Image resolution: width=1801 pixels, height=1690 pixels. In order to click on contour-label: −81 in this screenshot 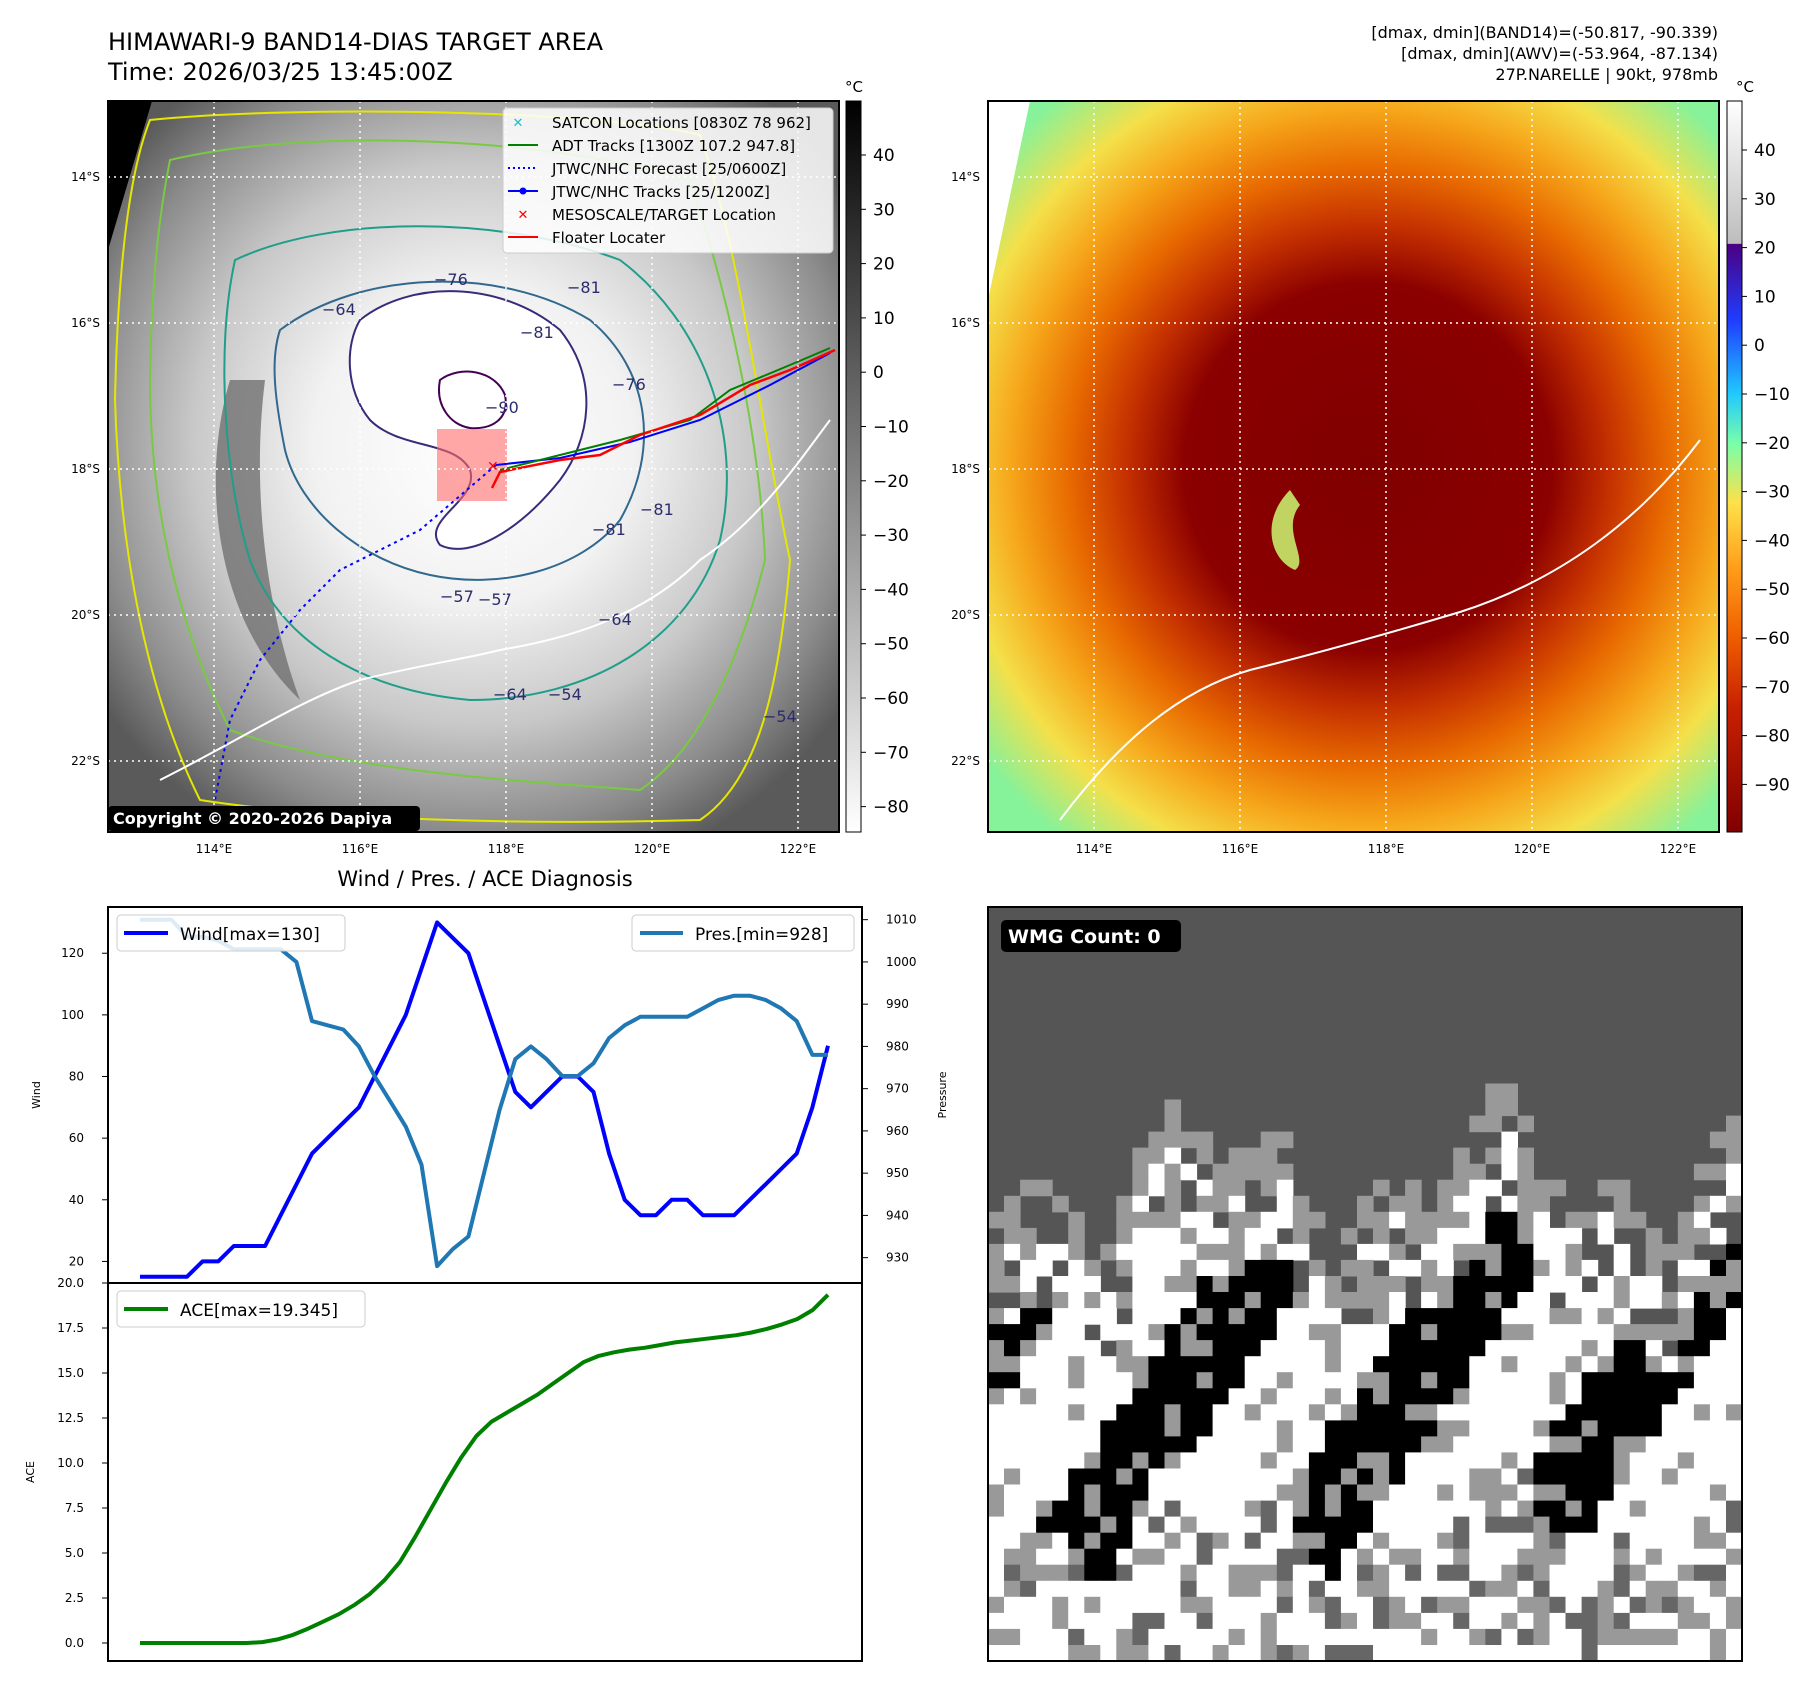, I will do `click(657, 509)`.